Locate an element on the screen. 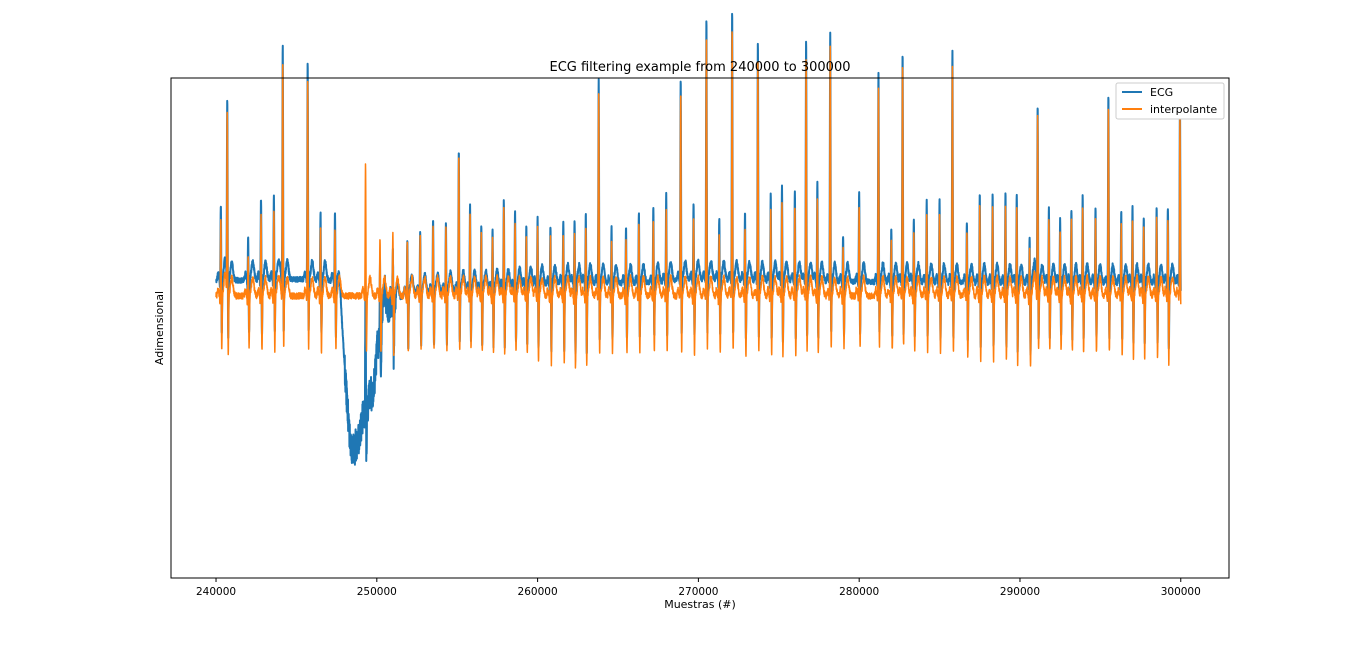 Image resolution: width=1366 pixels, height=649 pixels. legend-label-interpolante: interpolante is located at coordinates (1183, 109).